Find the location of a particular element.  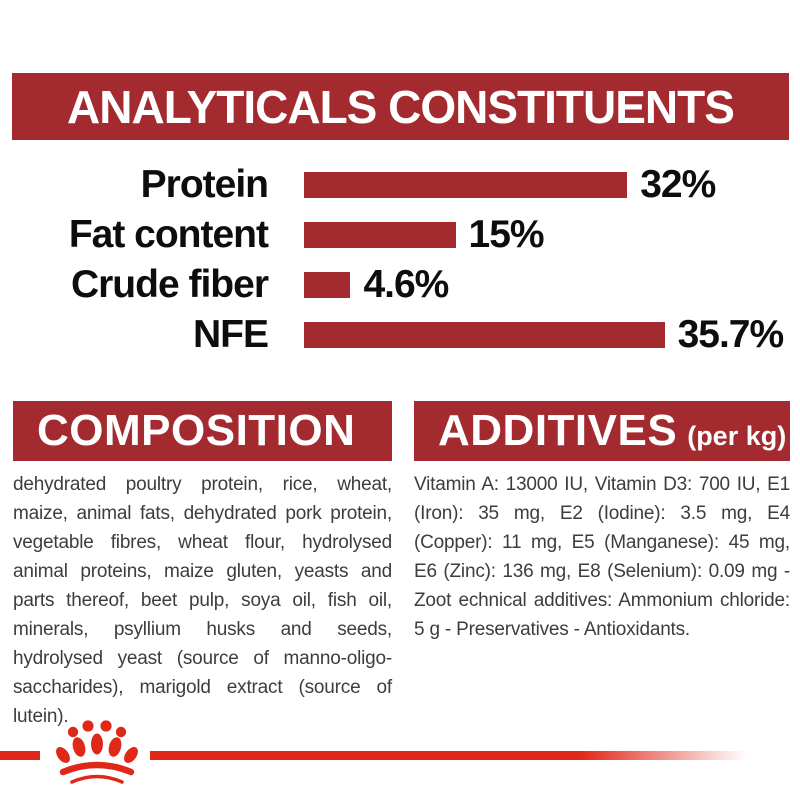

chart-row-value: 4.6% is located at coordinates (406, 284).